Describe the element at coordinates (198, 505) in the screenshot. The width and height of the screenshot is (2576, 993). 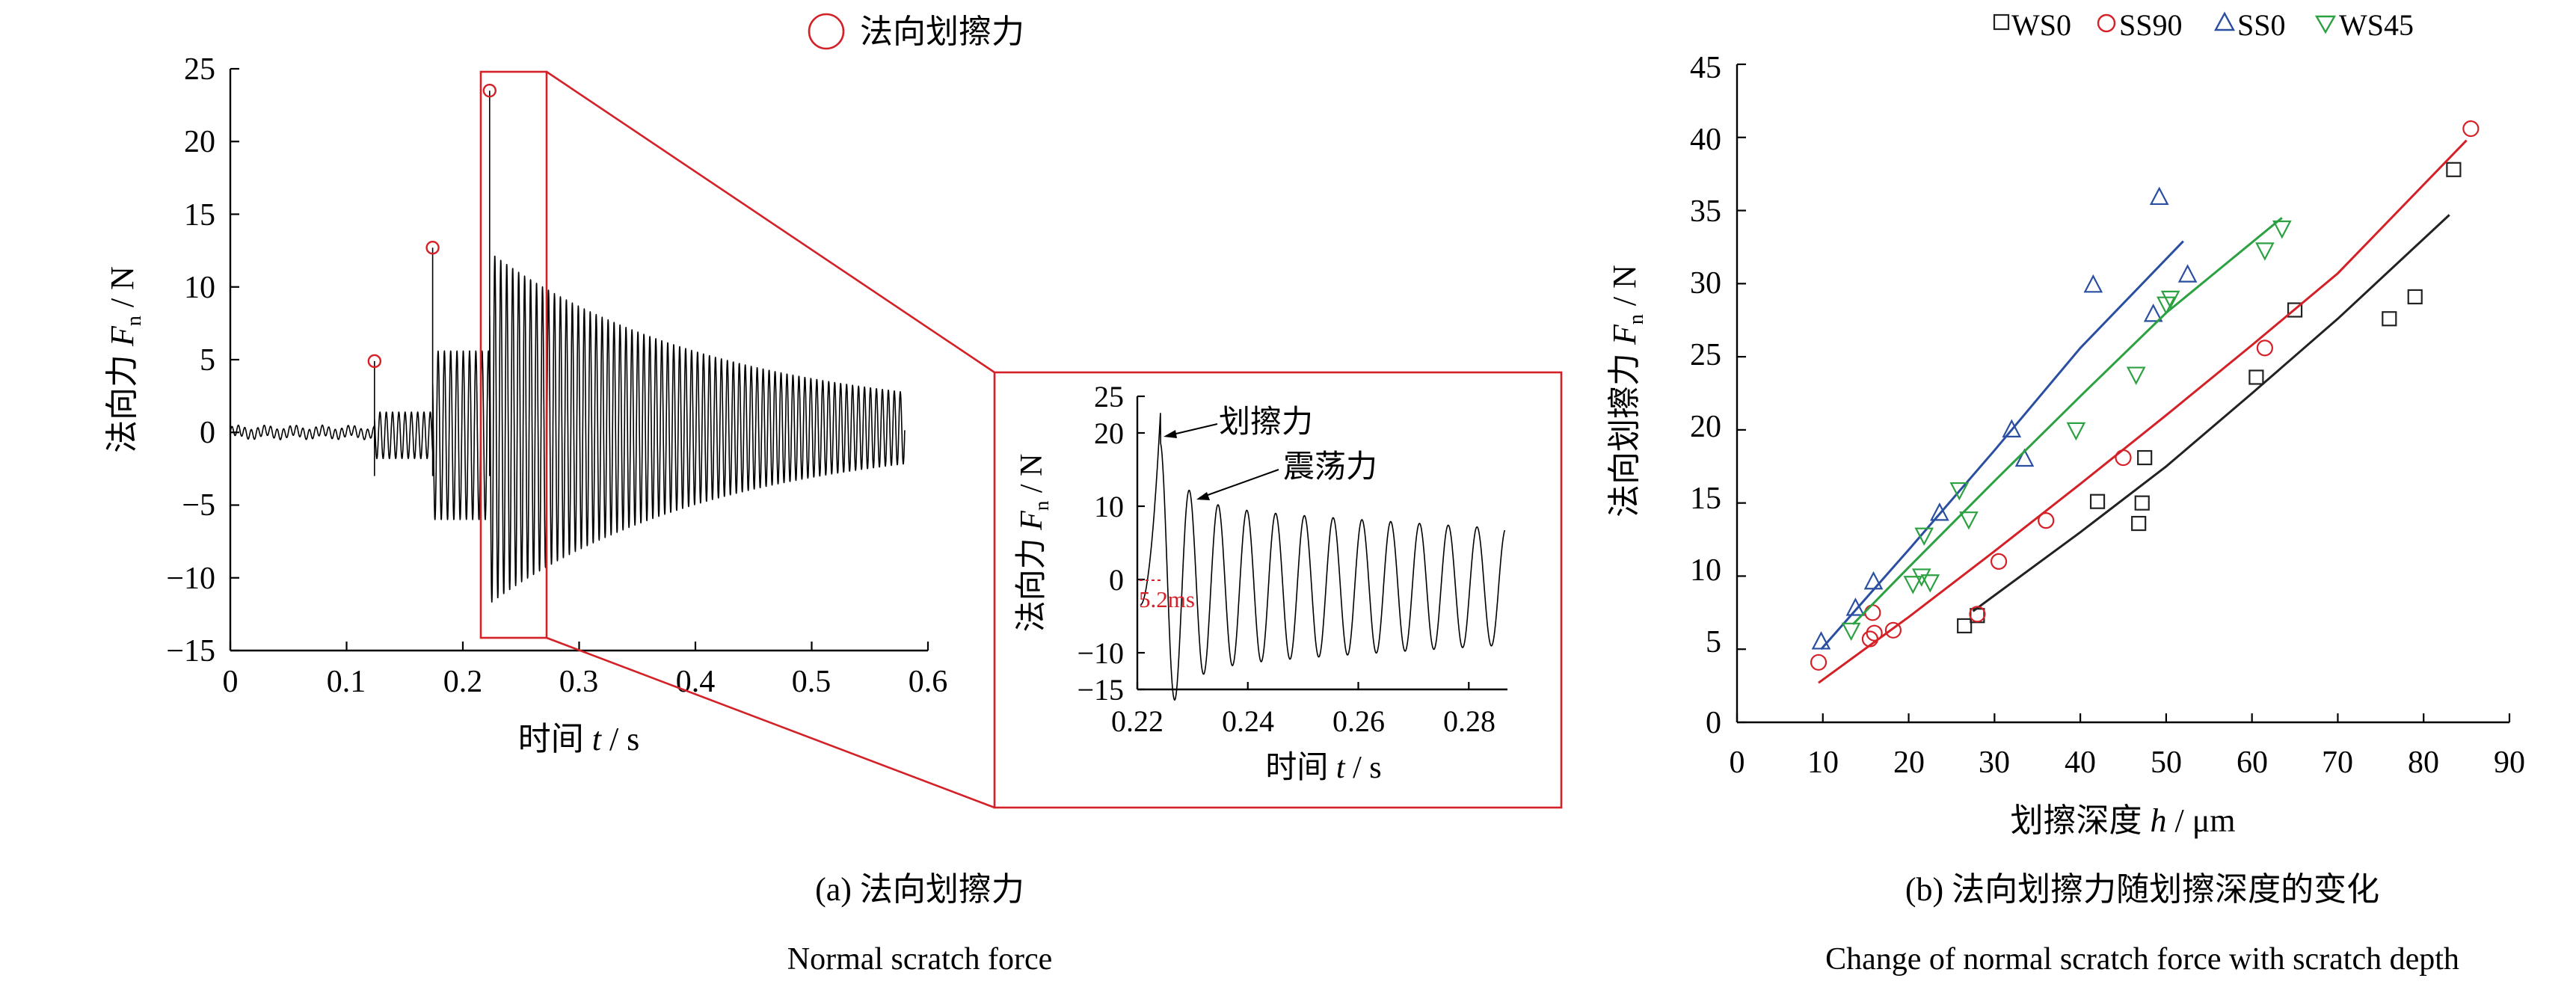
I see `panel-a-ytick-label: −5` at that location.